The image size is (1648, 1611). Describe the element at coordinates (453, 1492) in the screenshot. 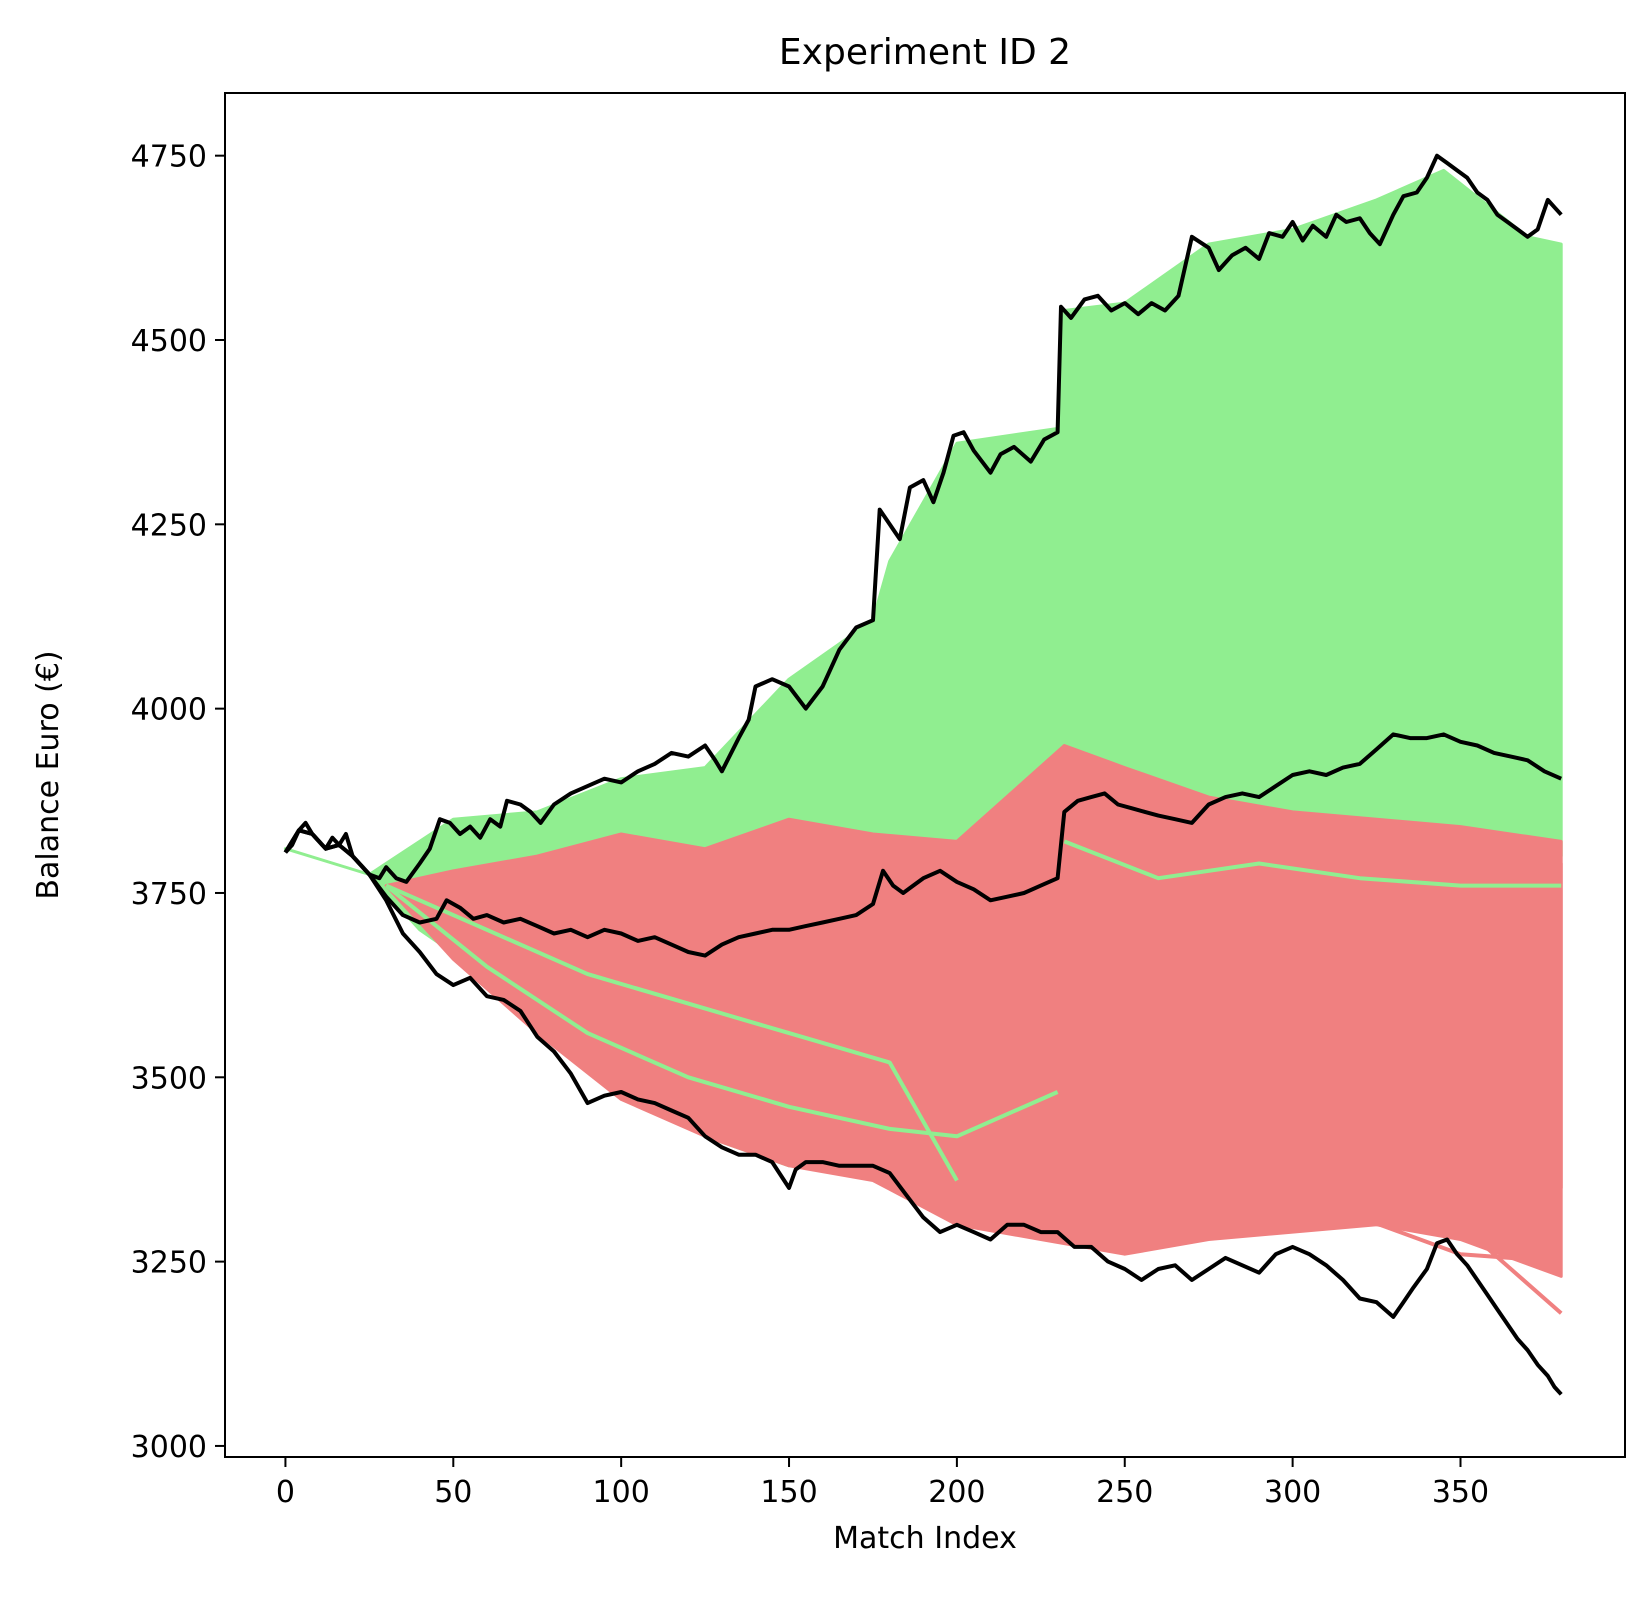

I see `x-tick-label: 50` at that location.